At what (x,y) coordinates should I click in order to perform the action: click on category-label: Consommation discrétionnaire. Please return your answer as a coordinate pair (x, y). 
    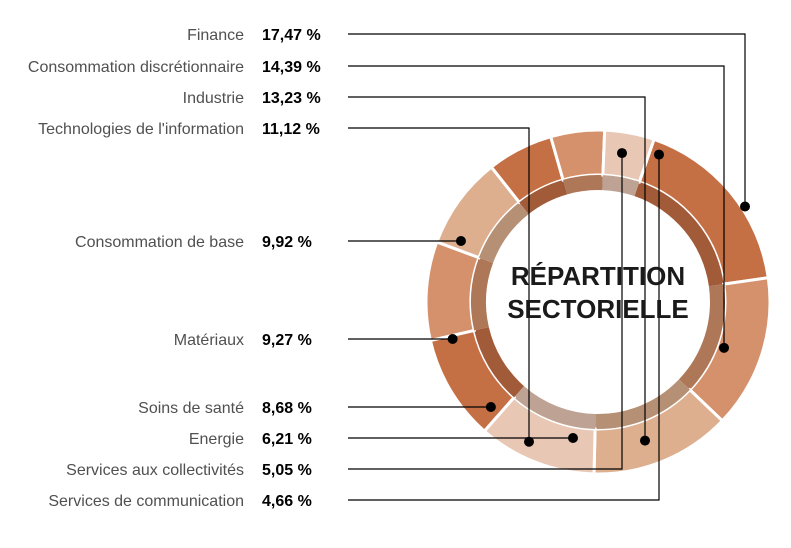
    Looking at the image, I should click on (136, 67).